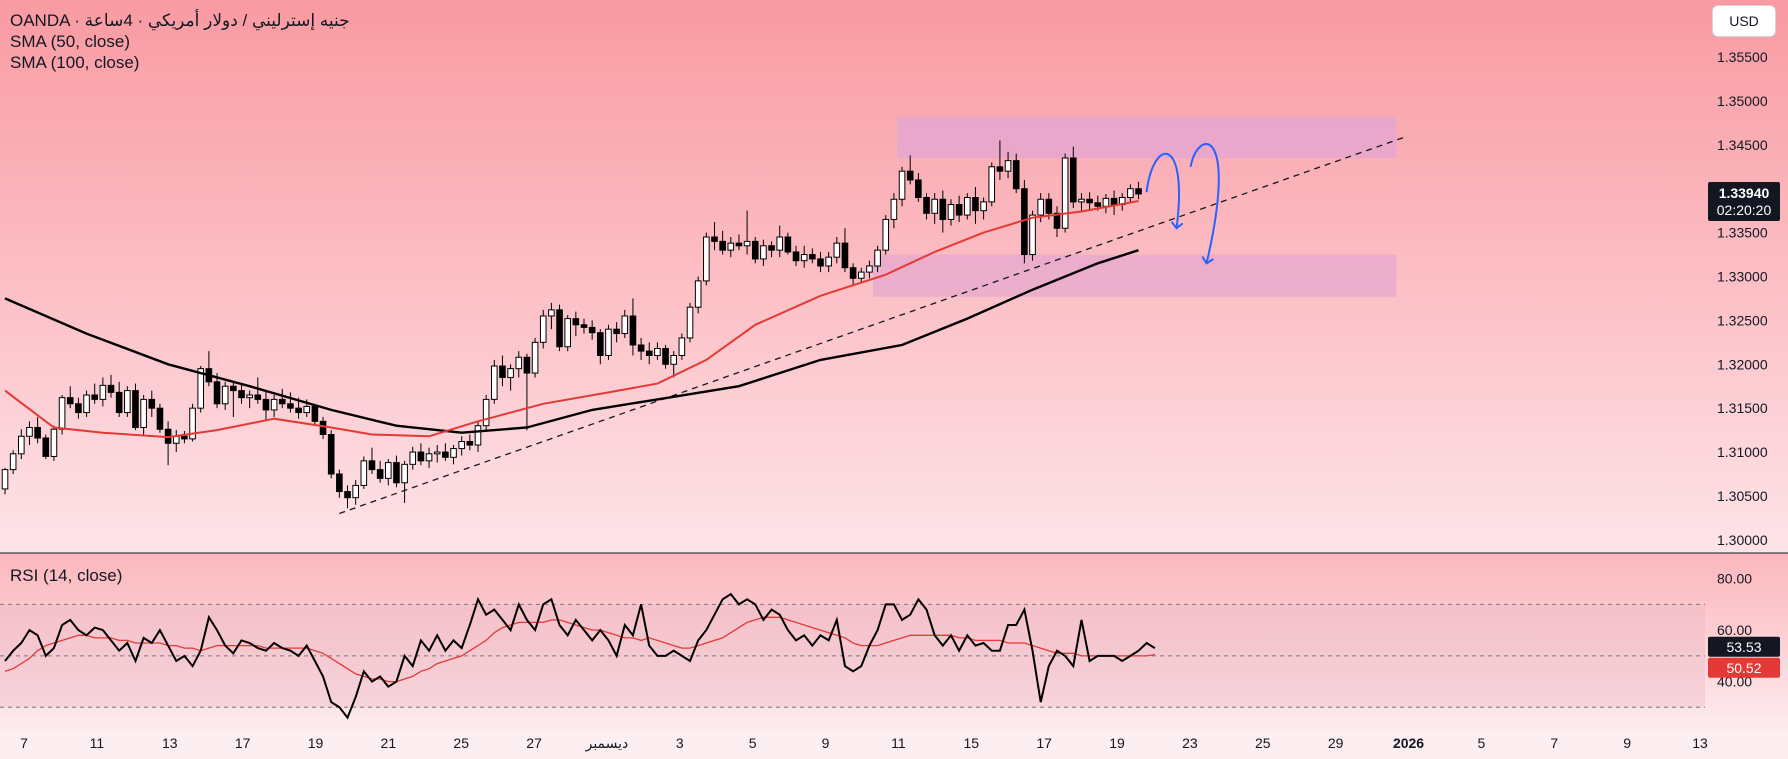 Image resolution: width=1788 pixels, height=759 pixels. Describe the element at coordinates (1190, 743) in the screenshot. I see `time-tick-label: 23` at that location.